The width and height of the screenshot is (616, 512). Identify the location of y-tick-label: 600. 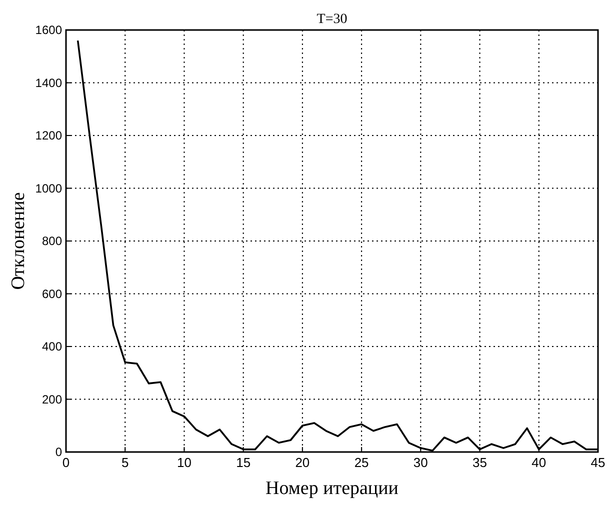
(52, 293).